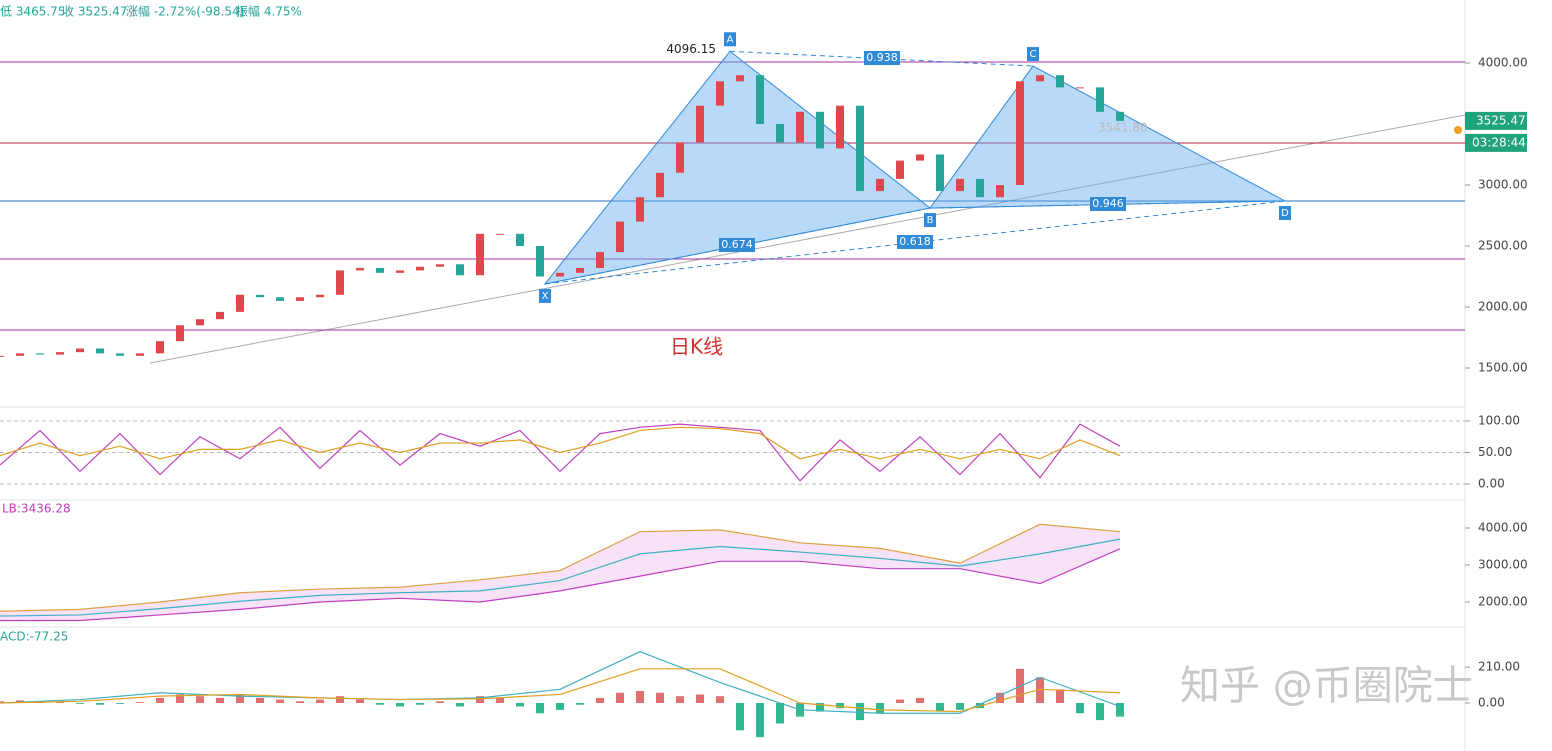 The height and width of the screenshot is (751, 1552). Describe the element at coordinates (1123, 128) in the screenshot. I see `fib-label: 3541.80` at that location.